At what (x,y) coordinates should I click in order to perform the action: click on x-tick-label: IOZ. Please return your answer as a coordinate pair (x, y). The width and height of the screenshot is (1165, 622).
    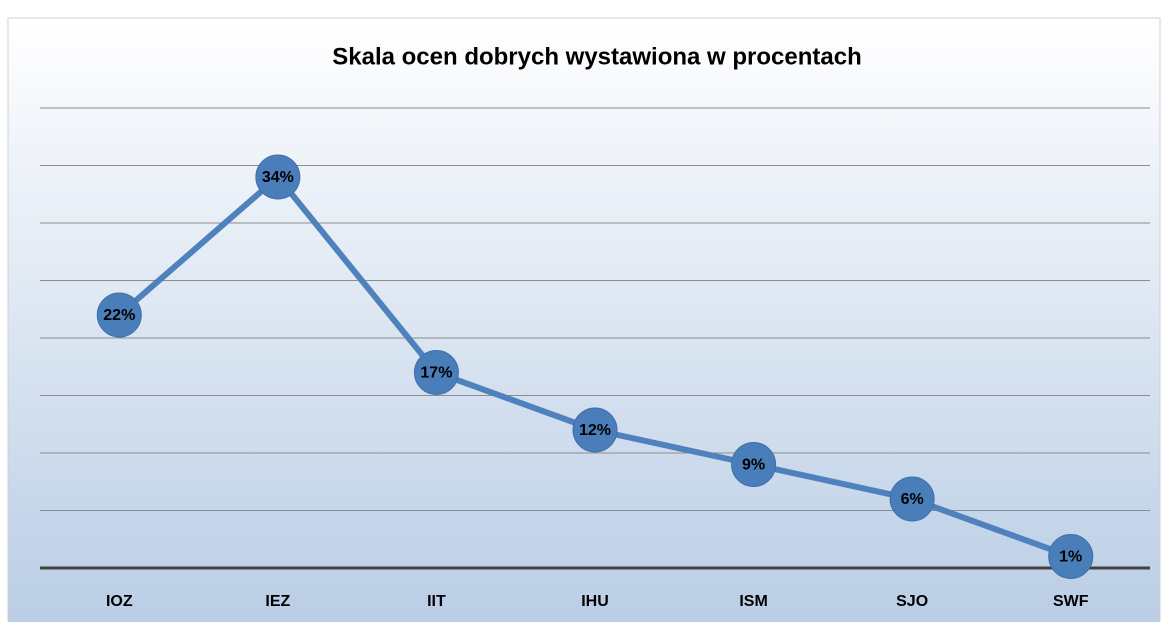
    Looking at the image, I should click on (119, 601).